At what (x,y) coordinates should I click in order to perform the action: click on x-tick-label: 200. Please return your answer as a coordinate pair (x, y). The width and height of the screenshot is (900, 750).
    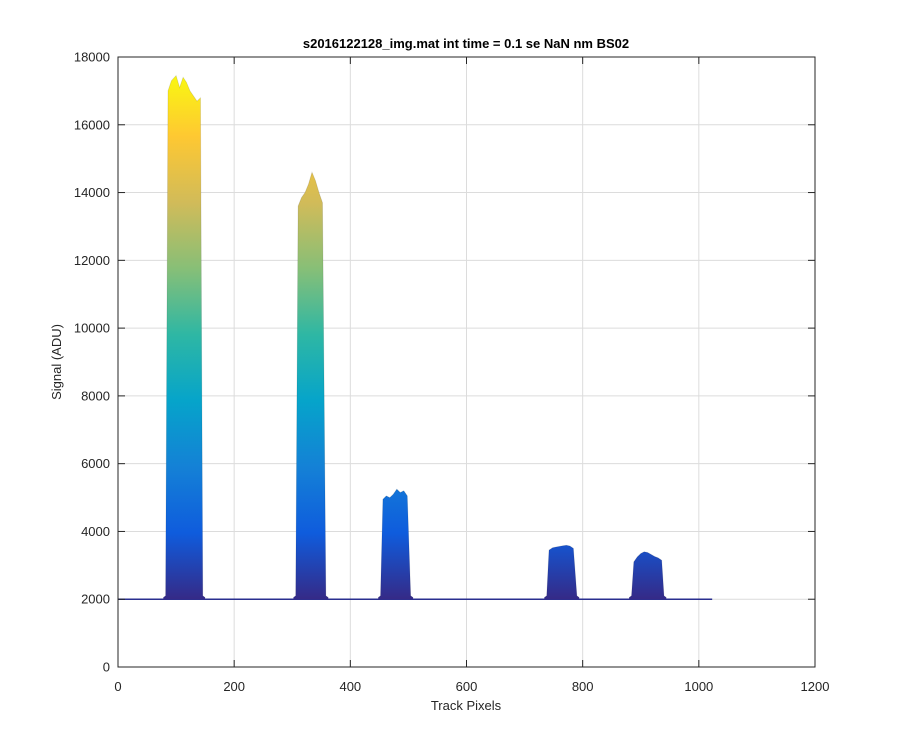
    Looking at the image, I should click on (234, 686).